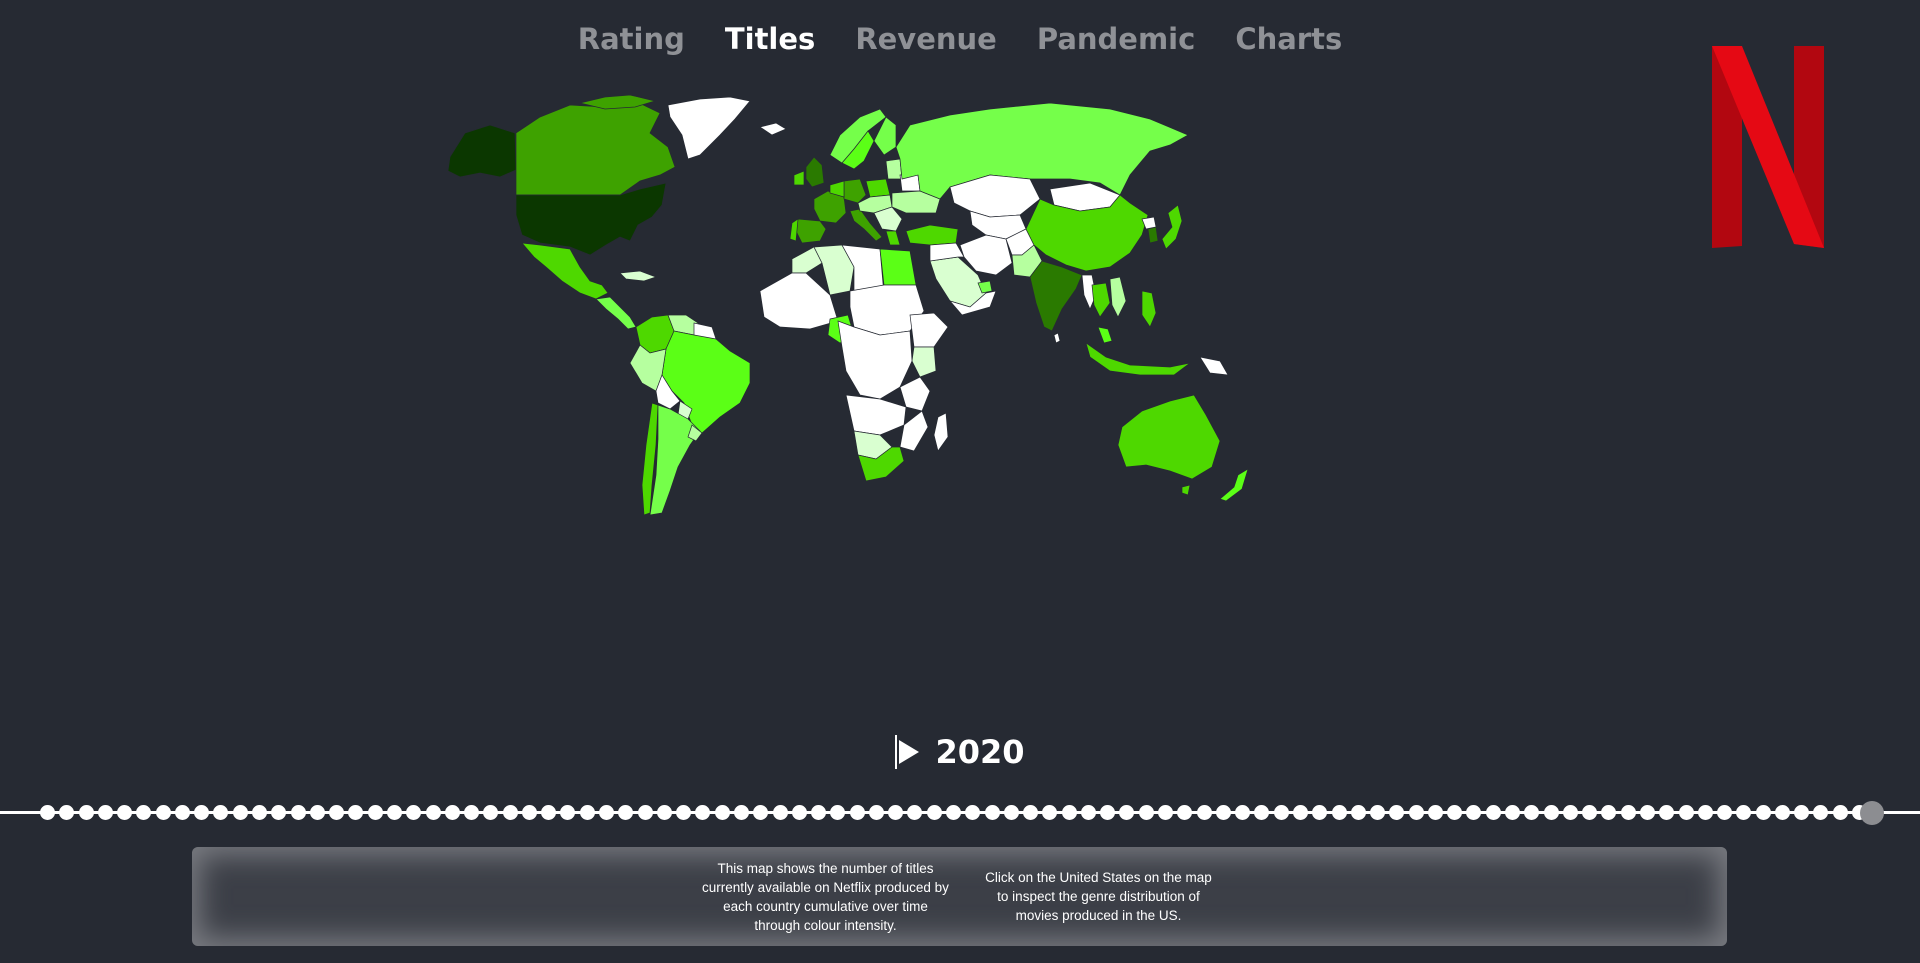 This screenshot has width=1920, height=963. What do you see at coordinates (706, 382) in the screenshot?
I see `country-brazil` at bounding box center [706, 382].